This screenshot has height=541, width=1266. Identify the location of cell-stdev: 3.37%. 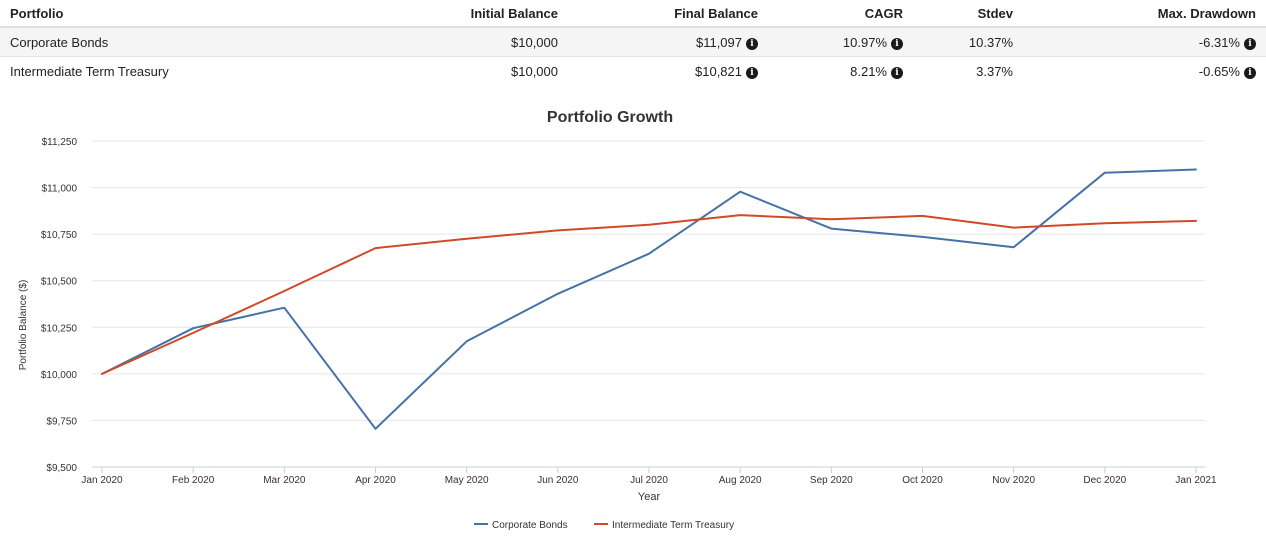
(994, 71).